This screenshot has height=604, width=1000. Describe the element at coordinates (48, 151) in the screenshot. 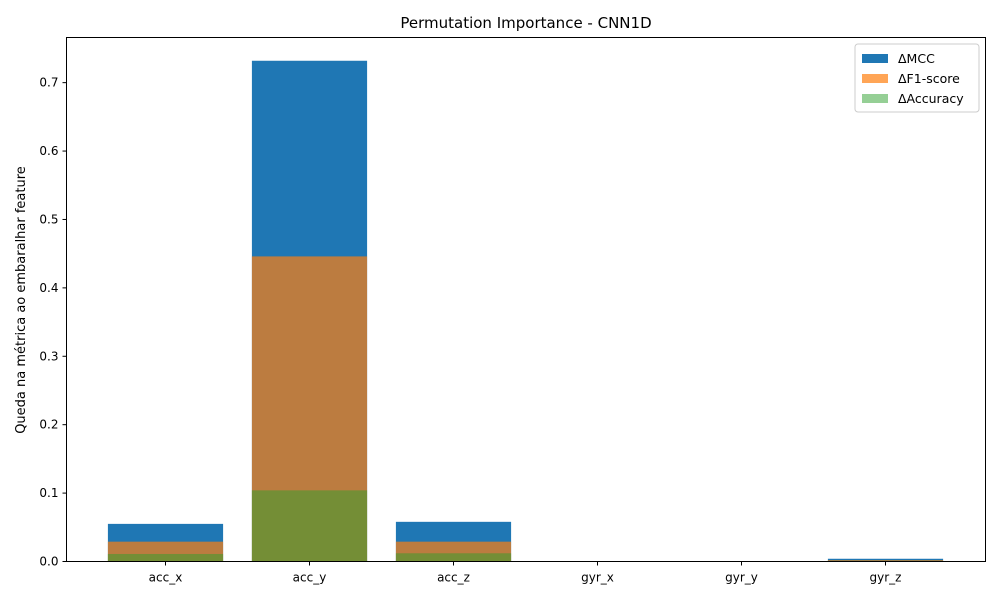

I see `y-tick-label: 0.6` at that location.